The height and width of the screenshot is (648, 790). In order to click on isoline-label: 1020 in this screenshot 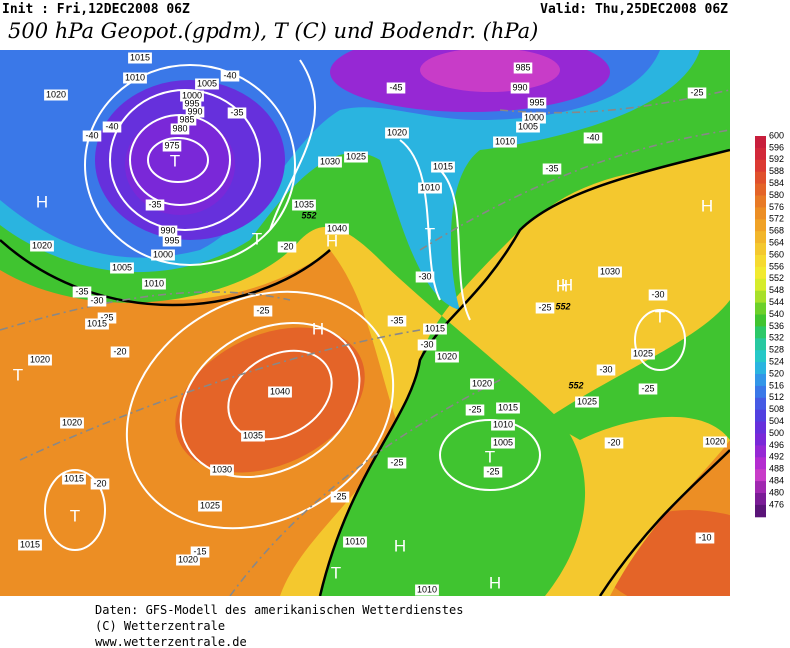, I will do `click(72, 422)`.